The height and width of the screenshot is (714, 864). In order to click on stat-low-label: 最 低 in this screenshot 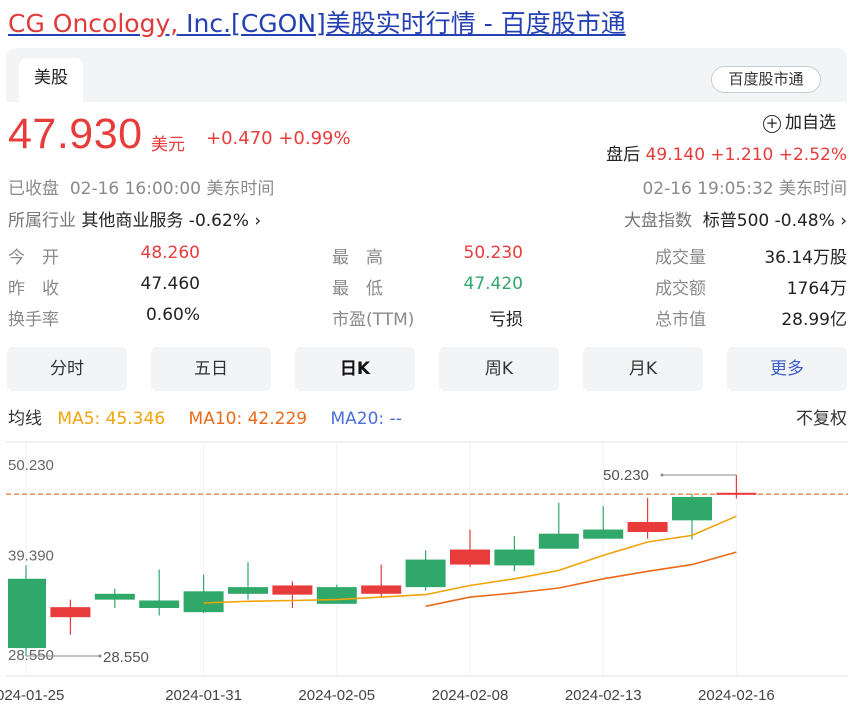, I will do `click(357, 289)`.